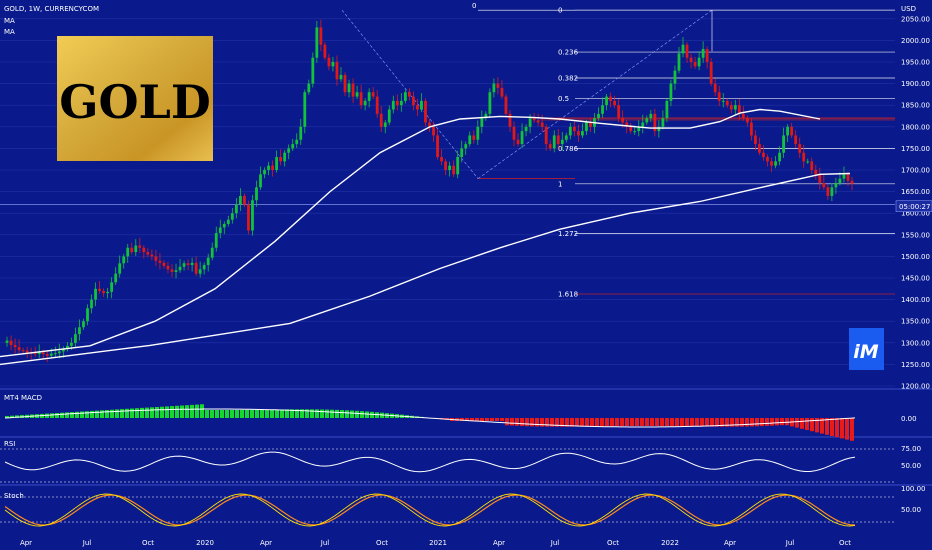 Image resolution: width=932 pixels, height=550 pixels. Describe the element at coordinates (148, 543) in the screenshot. I see `time-tick: Oct` at that location.